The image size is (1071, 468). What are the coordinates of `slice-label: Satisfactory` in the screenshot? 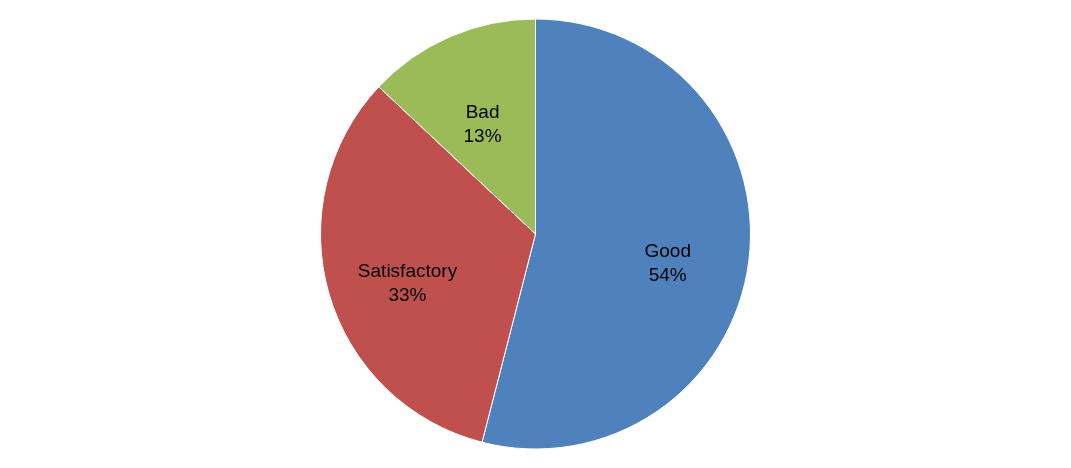 It's located at (407, 271).